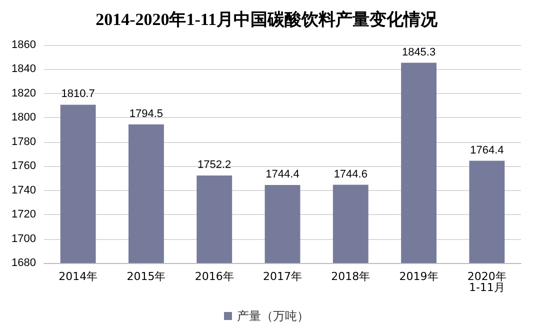 The height and width of the screenshot is (335, 533). What do you see at coordinates (24, 93) in the screenshot?
I see `y-tick-label: 1820` at bounding box center [24, 93].